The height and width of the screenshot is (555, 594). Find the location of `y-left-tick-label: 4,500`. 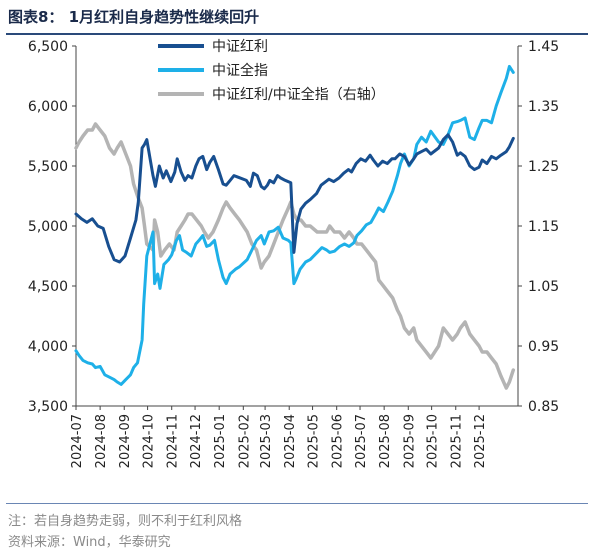

y-left-tick-label: 4,500 is located at coordinates (48, 287).